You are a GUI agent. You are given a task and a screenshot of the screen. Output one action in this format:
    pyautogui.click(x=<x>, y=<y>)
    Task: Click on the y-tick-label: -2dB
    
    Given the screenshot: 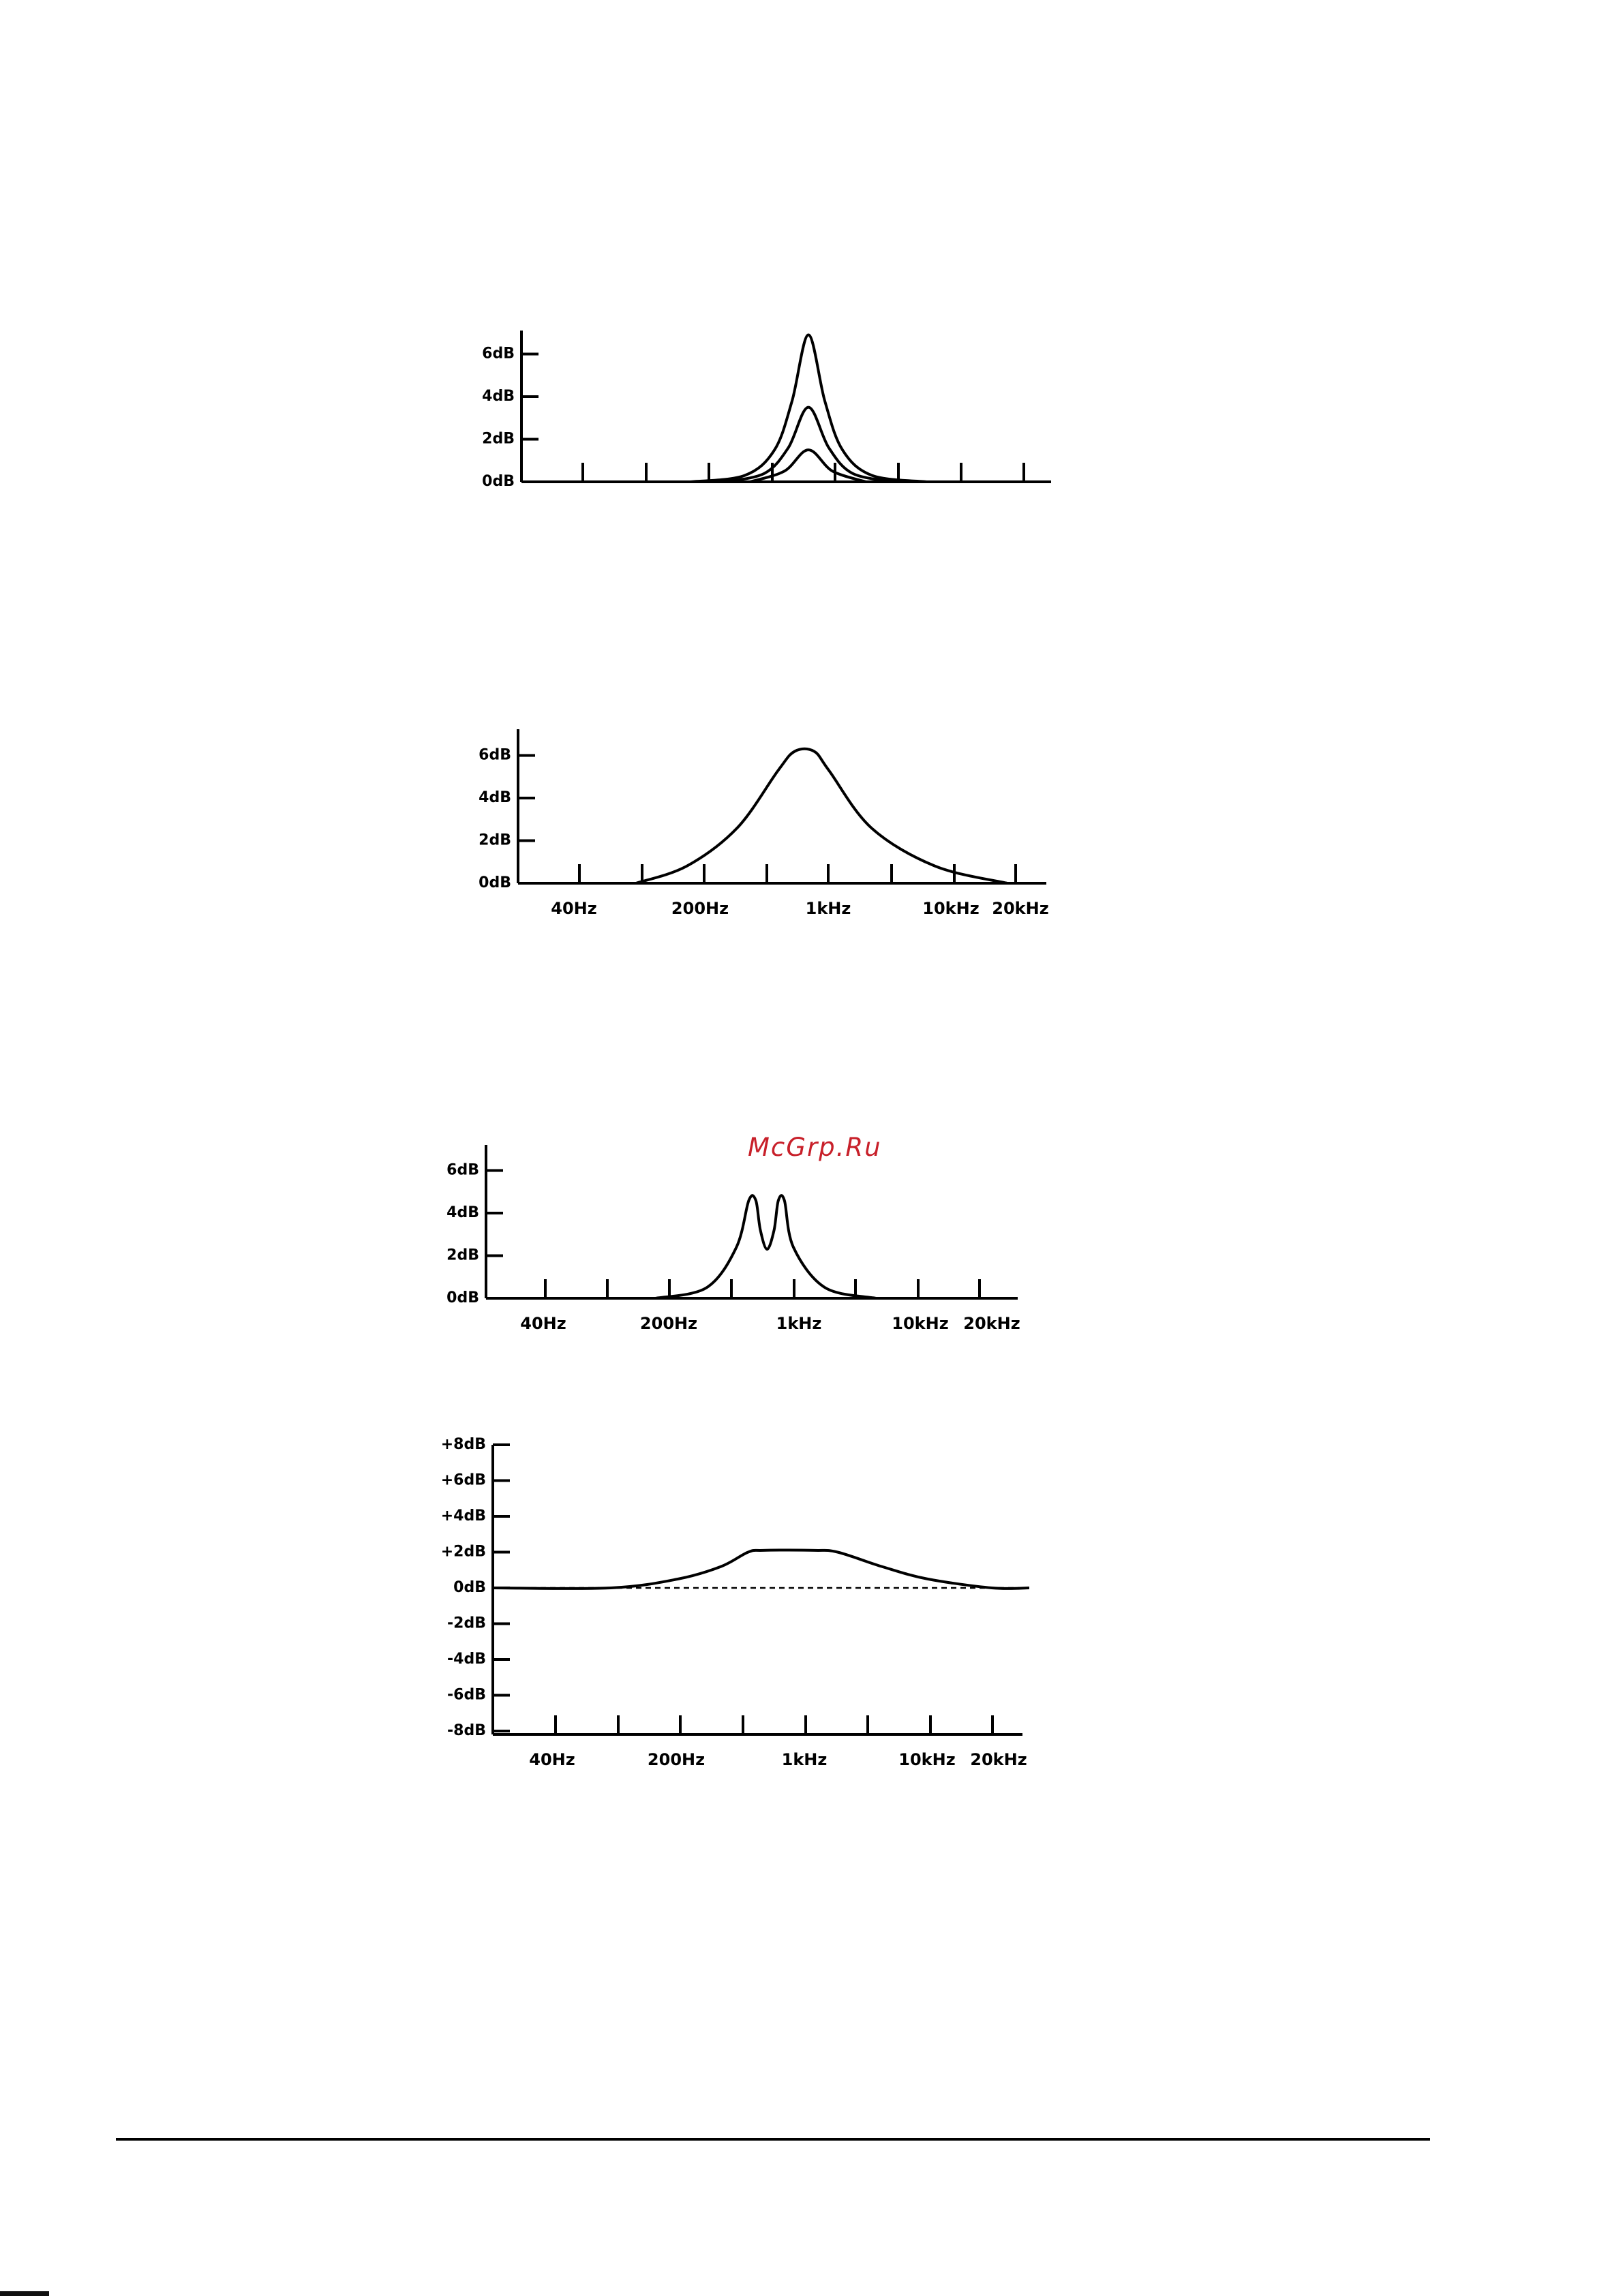 What is the action you would take?
    pyautogui.click(x=467, y=1624)
    